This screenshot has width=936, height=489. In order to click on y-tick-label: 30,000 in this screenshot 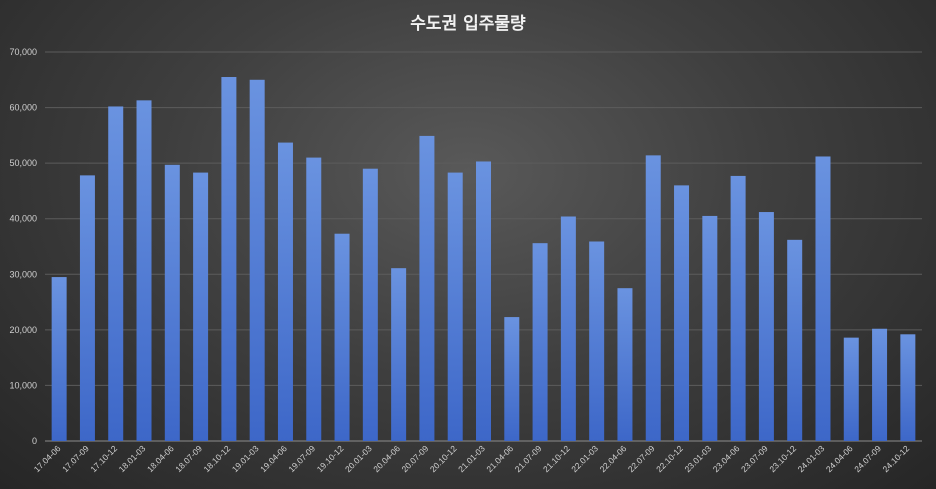, I will do `click(23, 274)`.